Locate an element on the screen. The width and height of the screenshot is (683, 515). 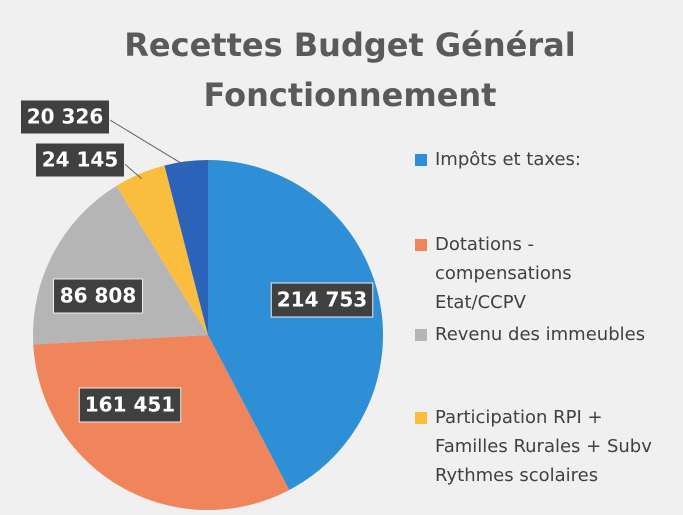
legend-label: Dotations - compensations Etat/CCPV is located at coordinates (503, 273).